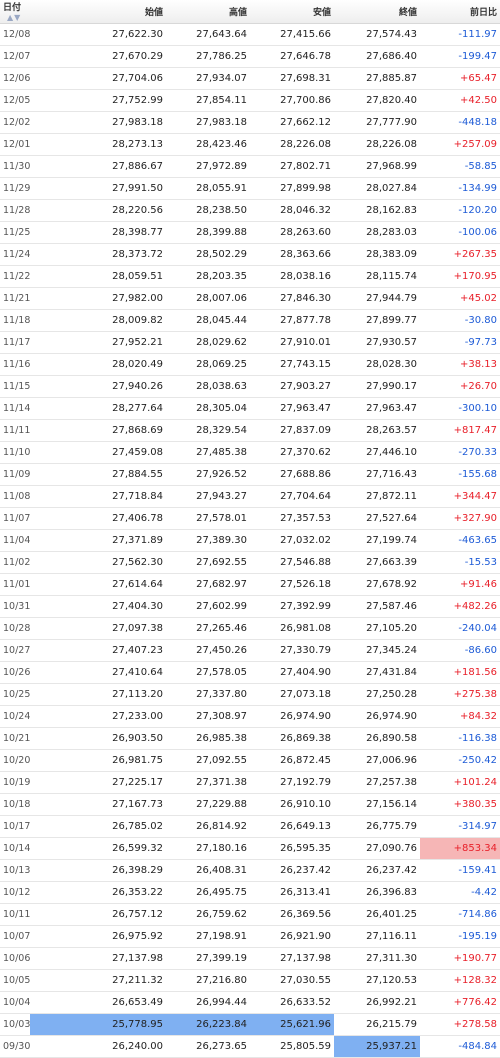 This screenshot has height=1058, width=500. What do you see at coordinates (15, 914) in the screenshot?
I see `cell-date: 10/11` at bounding box center [15, 914].